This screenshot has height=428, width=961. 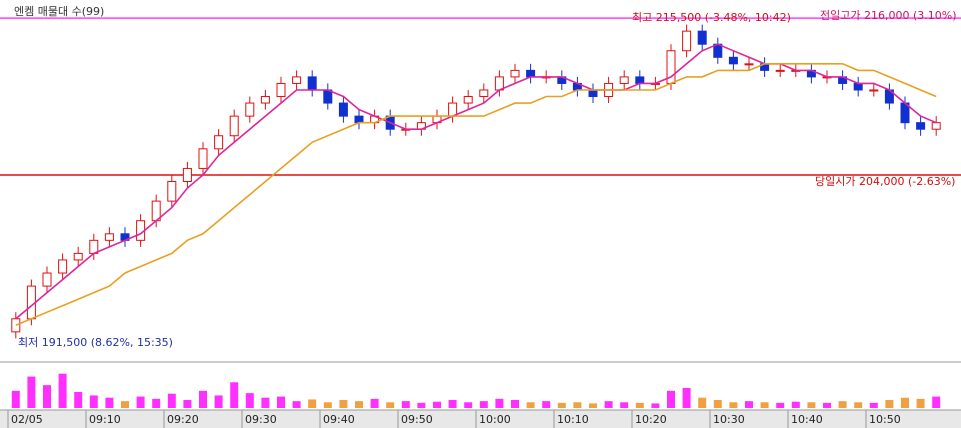 What do you see at coordinates (729, 419) in the screenshot?
I see `x-tick-label: 10:30` at bounding box center [729, 419].